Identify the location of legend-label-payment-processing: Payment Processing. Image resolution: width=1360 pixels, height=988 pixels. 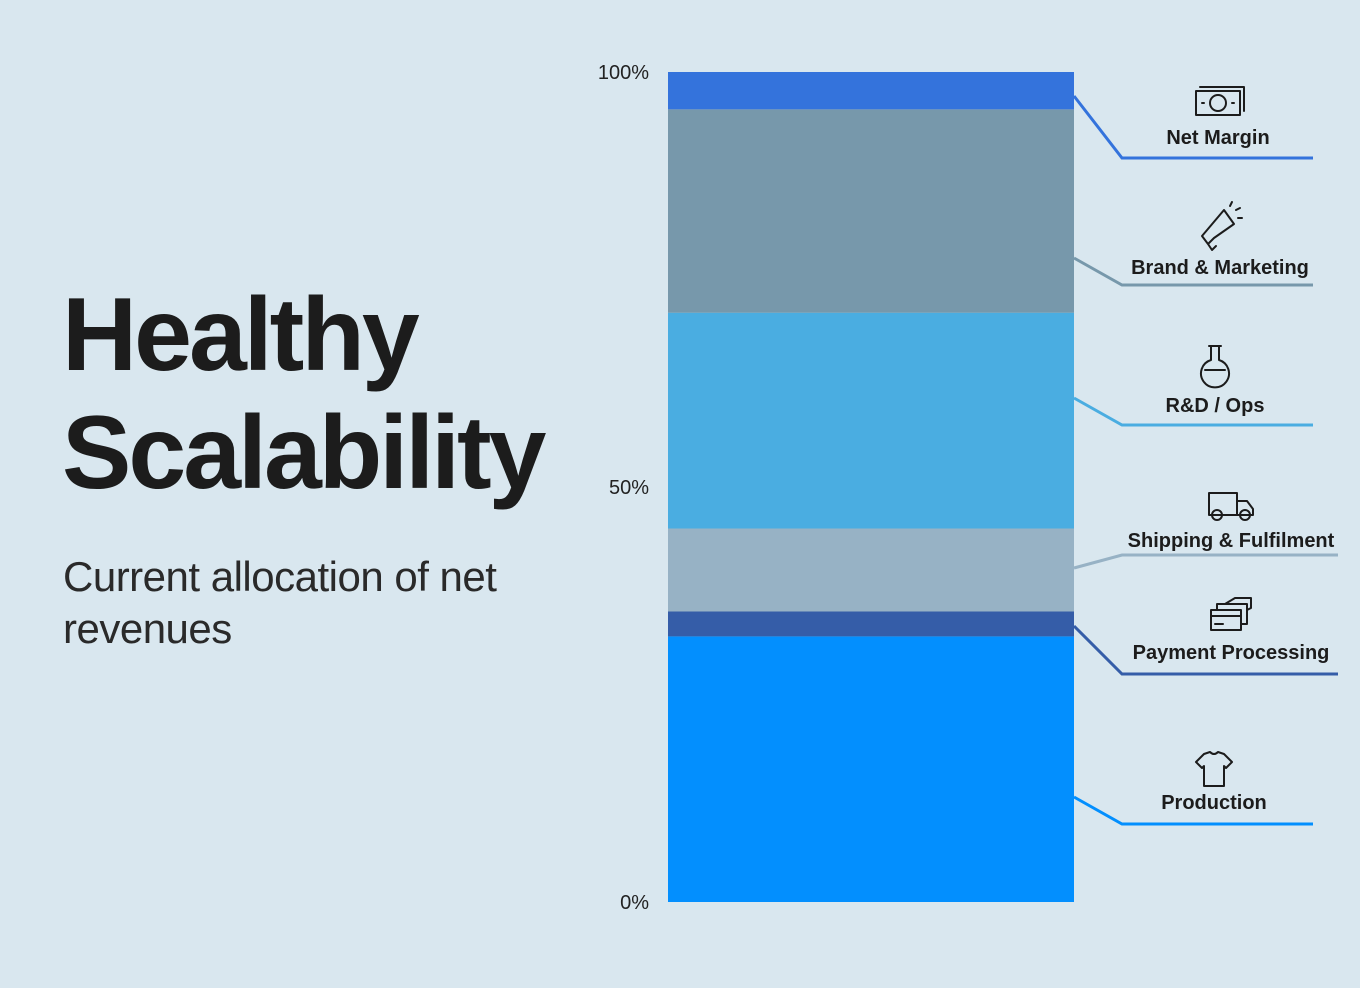
(1231, 653).